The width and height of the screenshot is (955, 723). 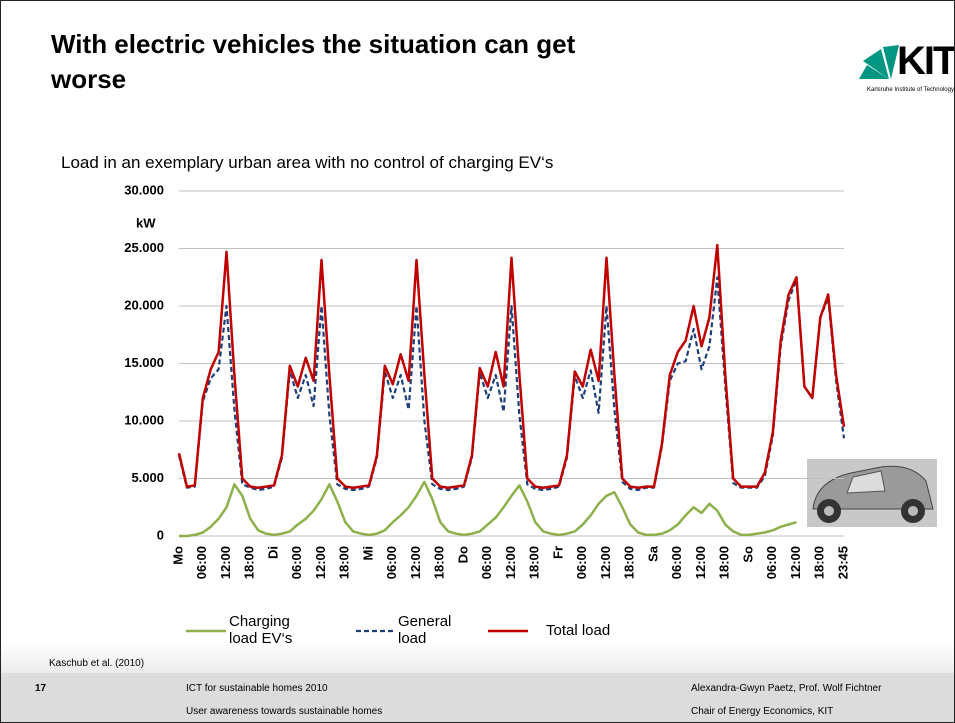 What do you see at coordinates (842, 562) in the screenshot?
I see `x-tick-label: 23:45` at bounding box center [842, 562].